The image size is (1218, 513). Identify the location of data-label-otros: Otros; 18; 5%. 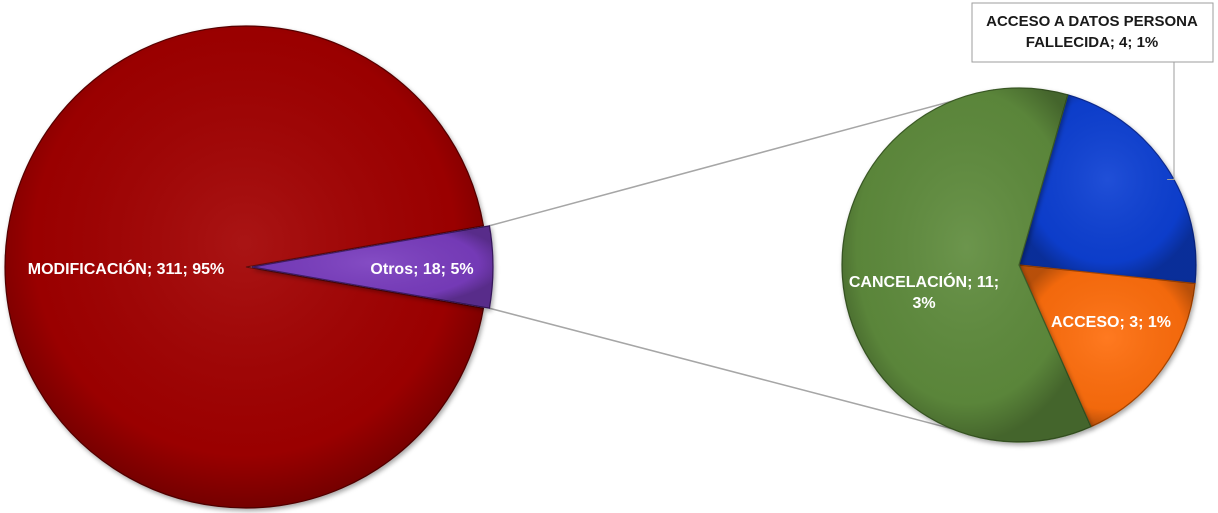
(421, 269).